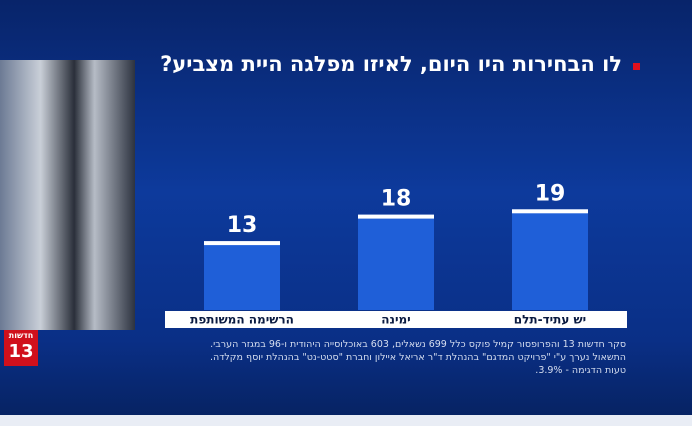 Image resolution: width=692 pixels, height=426 pixels. What do you see at coordinates (67, 195) in the screenshot?
I see `photo` at bounding box center [67, 195].